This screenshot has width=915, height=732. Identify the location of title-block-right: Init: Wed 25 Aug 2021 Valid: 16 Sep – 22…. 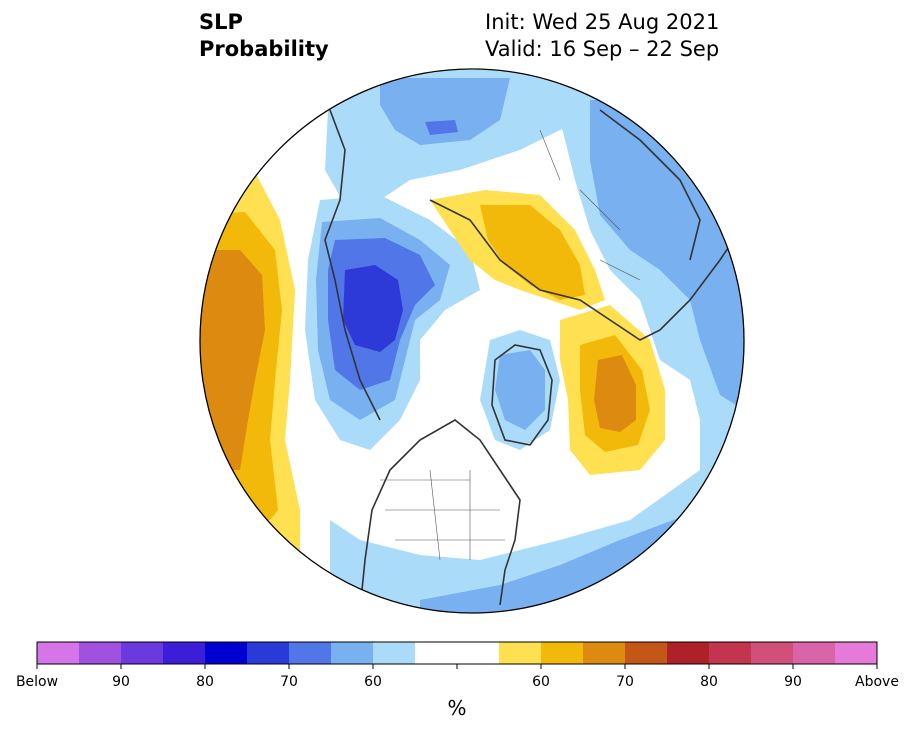
(602, 36).